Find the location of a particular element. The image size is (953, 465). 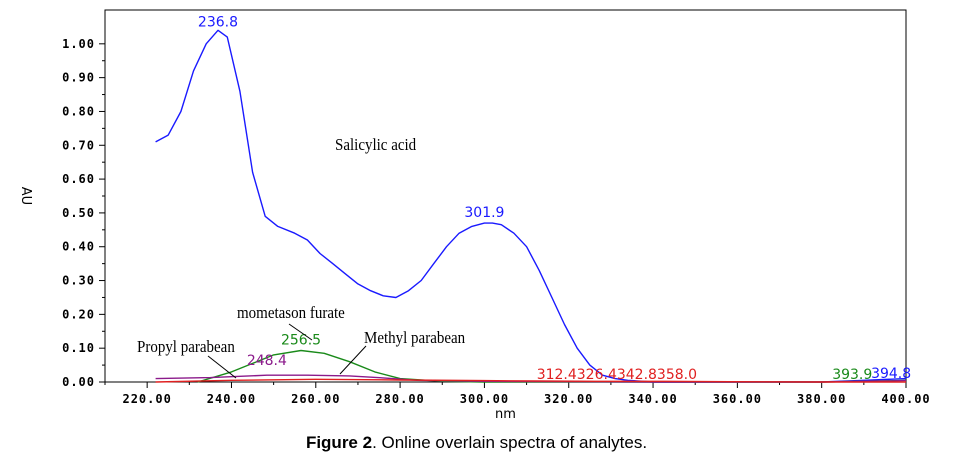

y-tick-label: 0.60 is located at coordinates (78, 179).